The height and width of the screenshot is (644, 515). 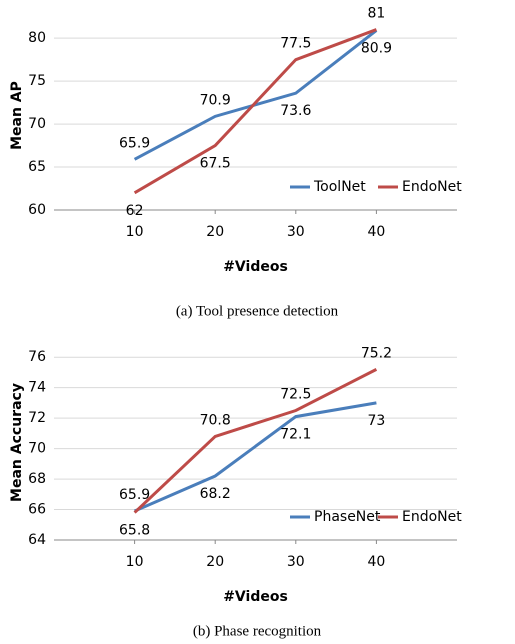 What do you see at coordinates (37, 210) in the screenshot?
I see `y-tick-label: 60` at bounding box center [37, 210].